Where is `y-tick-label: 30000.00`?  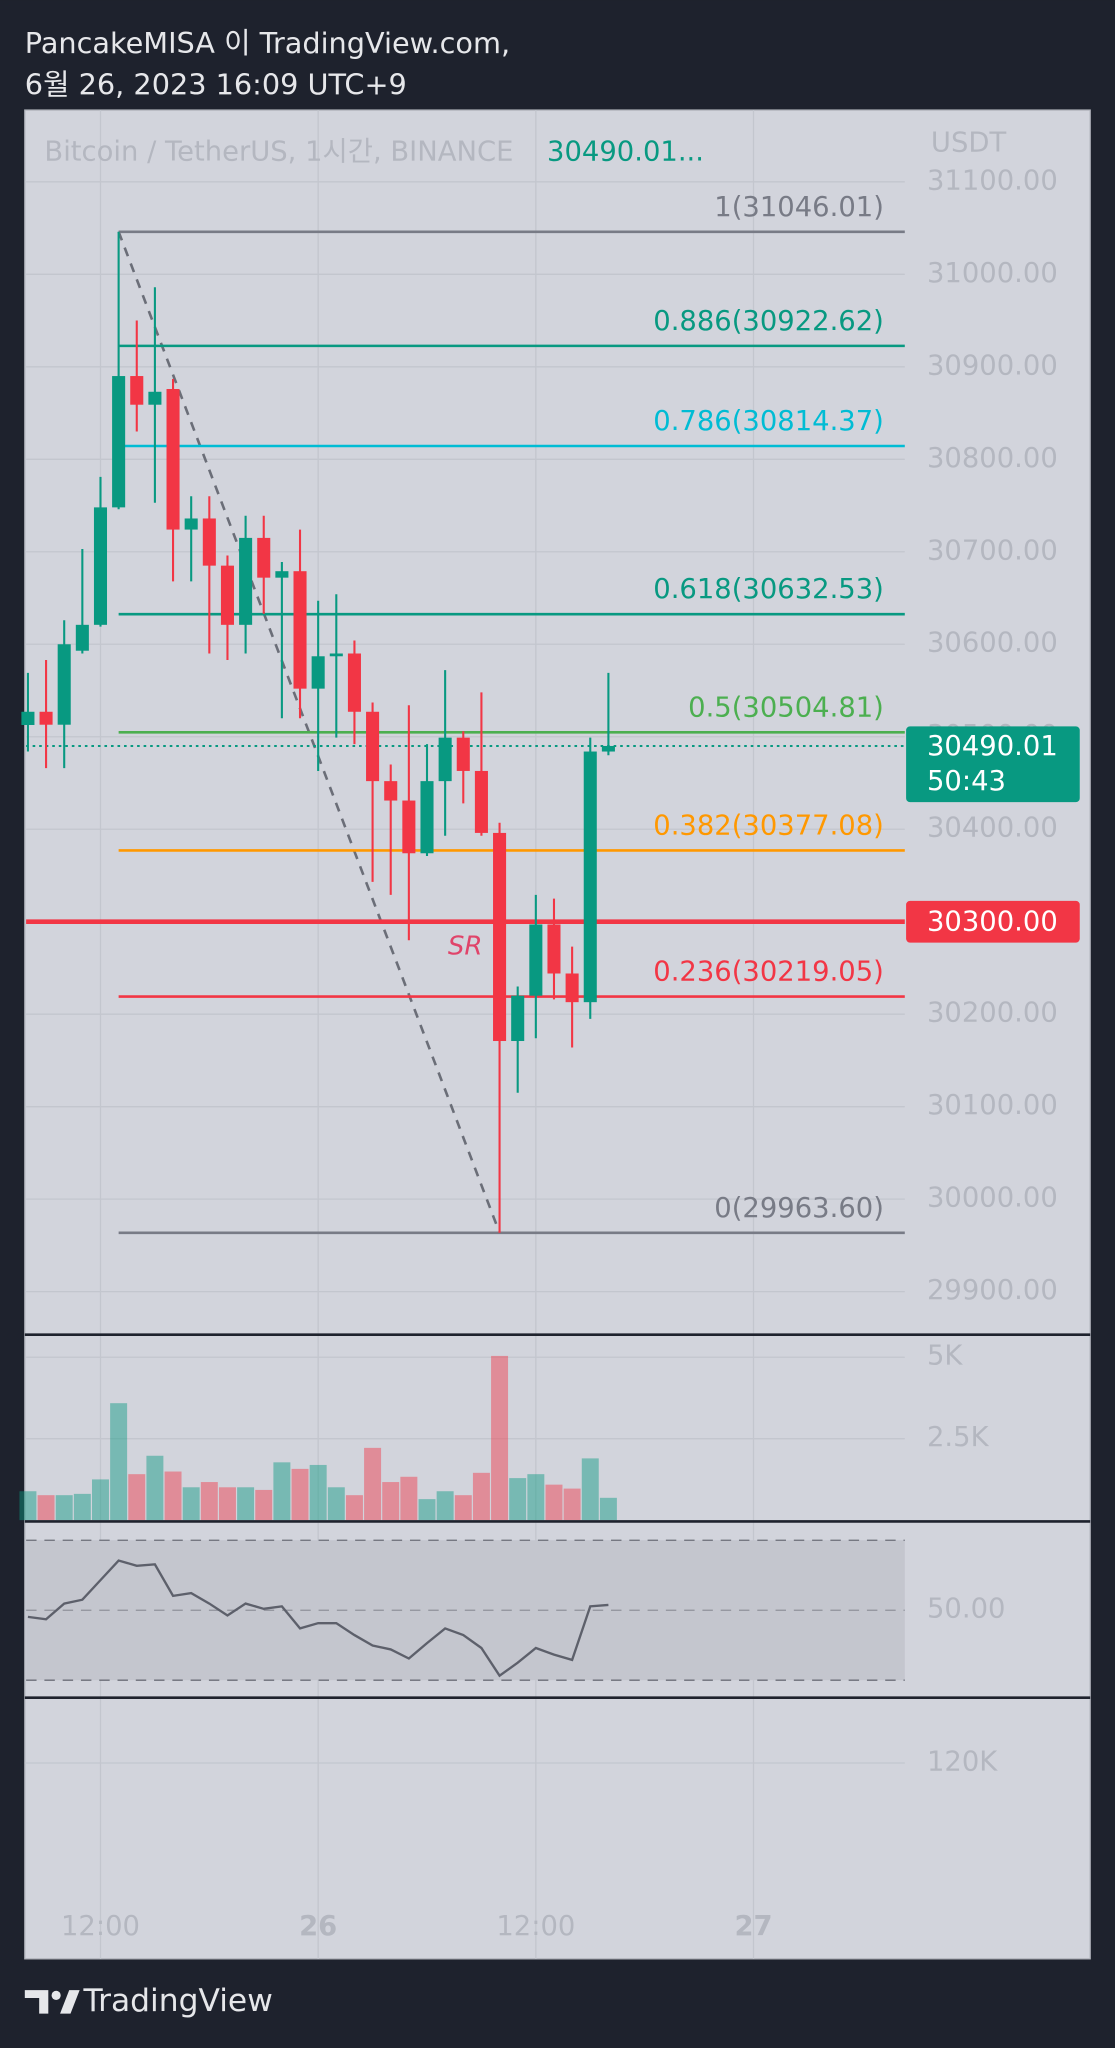 y-tick-label: 30000.00 is located at coordinates (992, 1198).